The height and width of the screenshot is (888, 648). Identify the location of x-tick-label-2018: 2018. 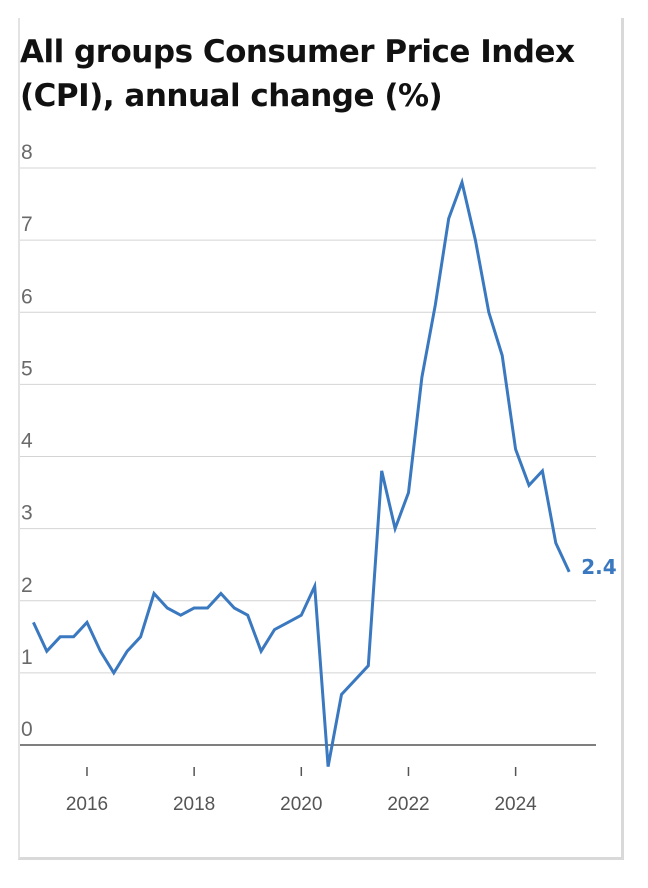
(194, 804).